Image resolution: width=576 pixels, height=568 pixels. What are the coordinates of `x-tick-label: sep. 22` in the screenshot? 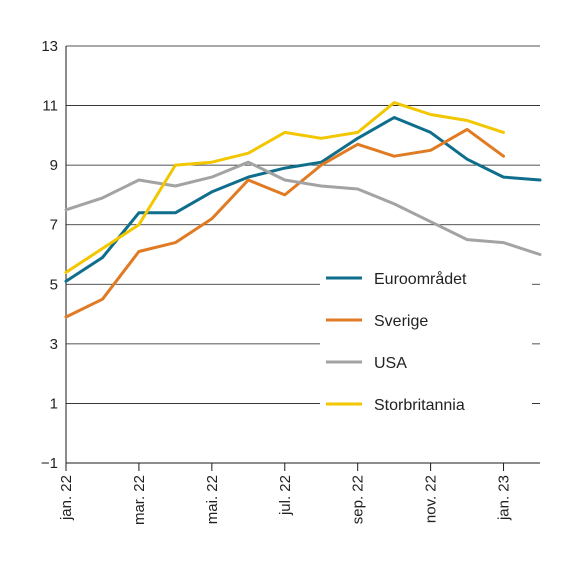 It's located at (358, 499).